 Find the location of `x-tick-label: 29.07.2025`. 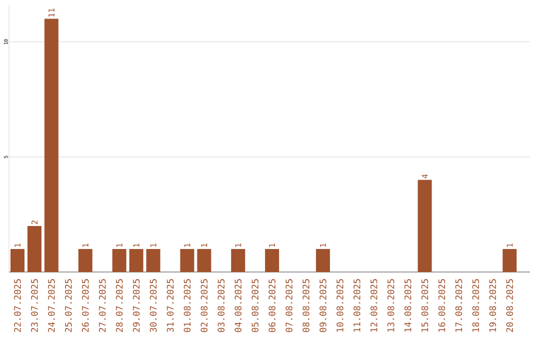

x-tick-label: 29.07.2025 is located at coordinates (136, 305).